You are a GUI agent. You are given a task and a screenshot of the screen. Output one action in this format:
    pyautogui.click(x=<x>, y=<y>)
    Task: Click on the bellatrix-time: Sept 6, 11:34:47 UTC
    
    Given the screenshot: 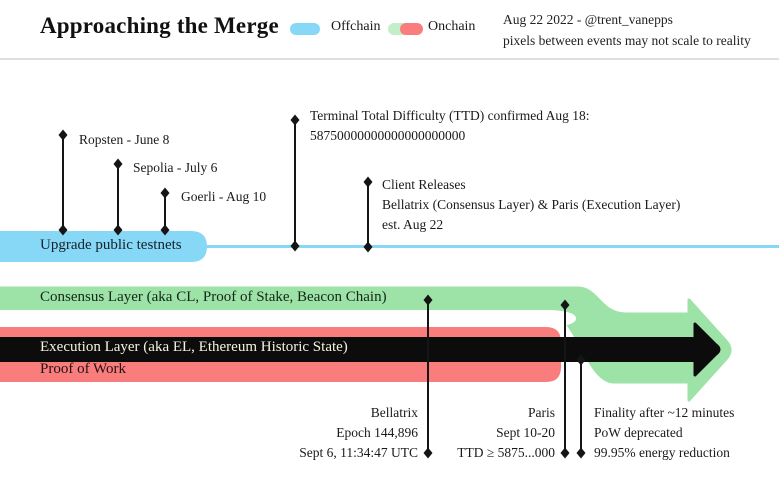 What is the action you would take?
    pyautogui.click(x=358, y=452)
    